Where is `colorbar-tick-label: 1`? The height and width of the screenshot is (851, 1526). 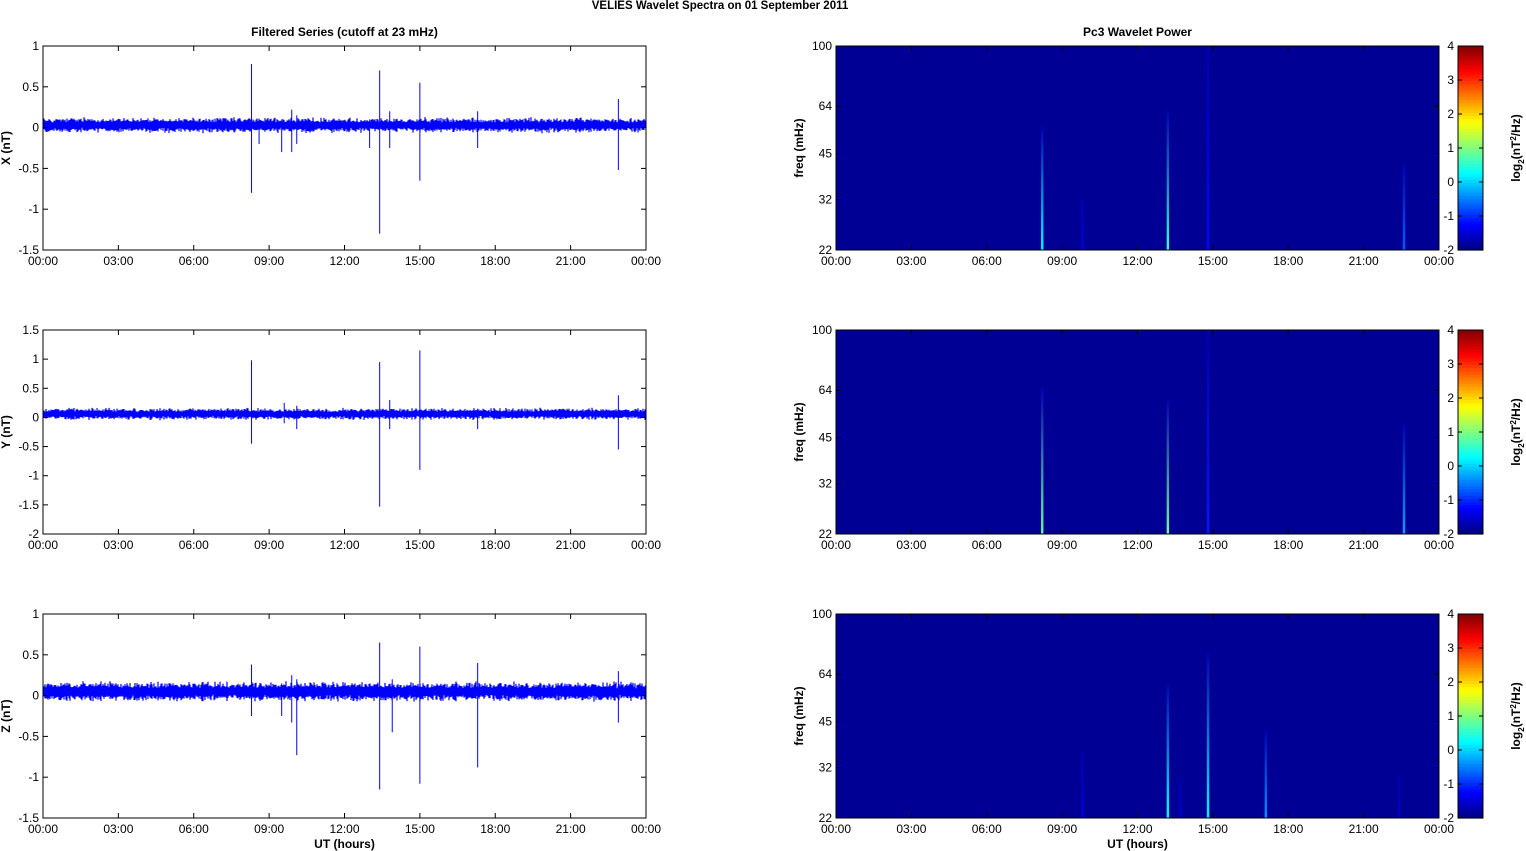
colorbar-tick-label: 1 is located at coordinates (1450, 148).